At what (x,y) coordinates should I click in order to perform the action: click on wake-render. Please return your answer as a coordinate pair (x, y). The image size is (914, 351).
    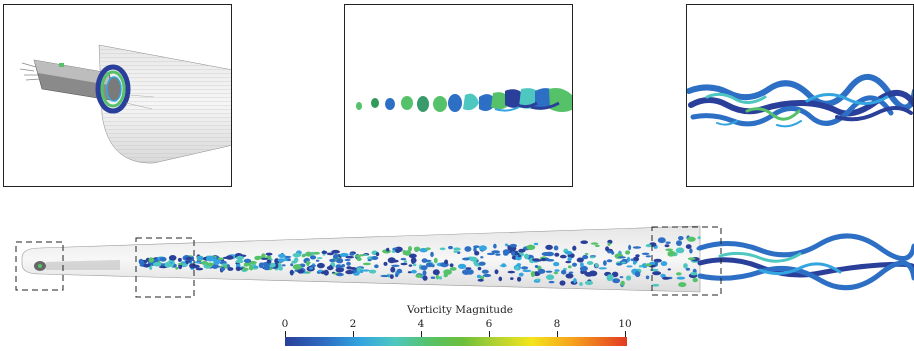
    Looking at the image, I should click on (800, 101).